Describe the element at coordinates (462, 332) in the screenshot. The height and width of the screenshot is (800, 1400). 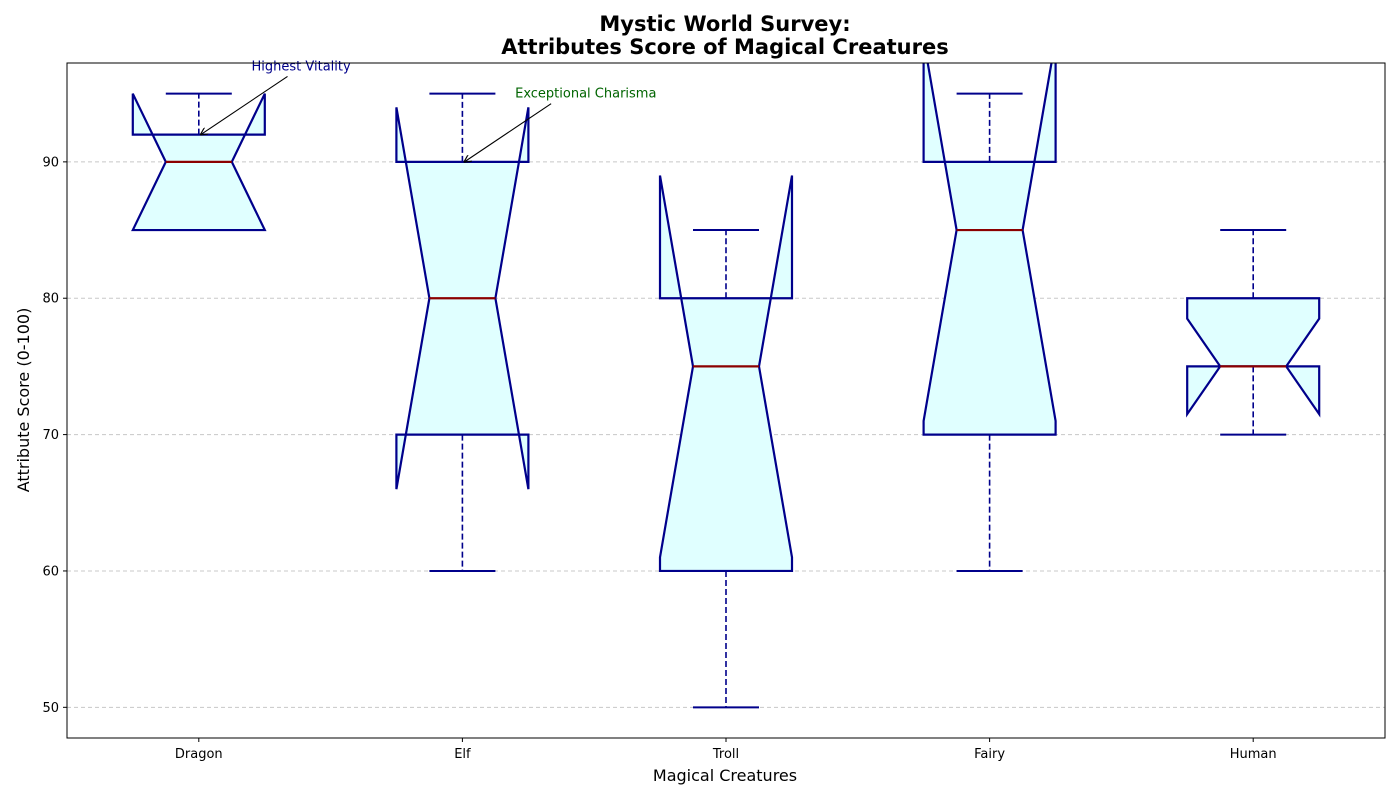
I see `box-elf` at that location.